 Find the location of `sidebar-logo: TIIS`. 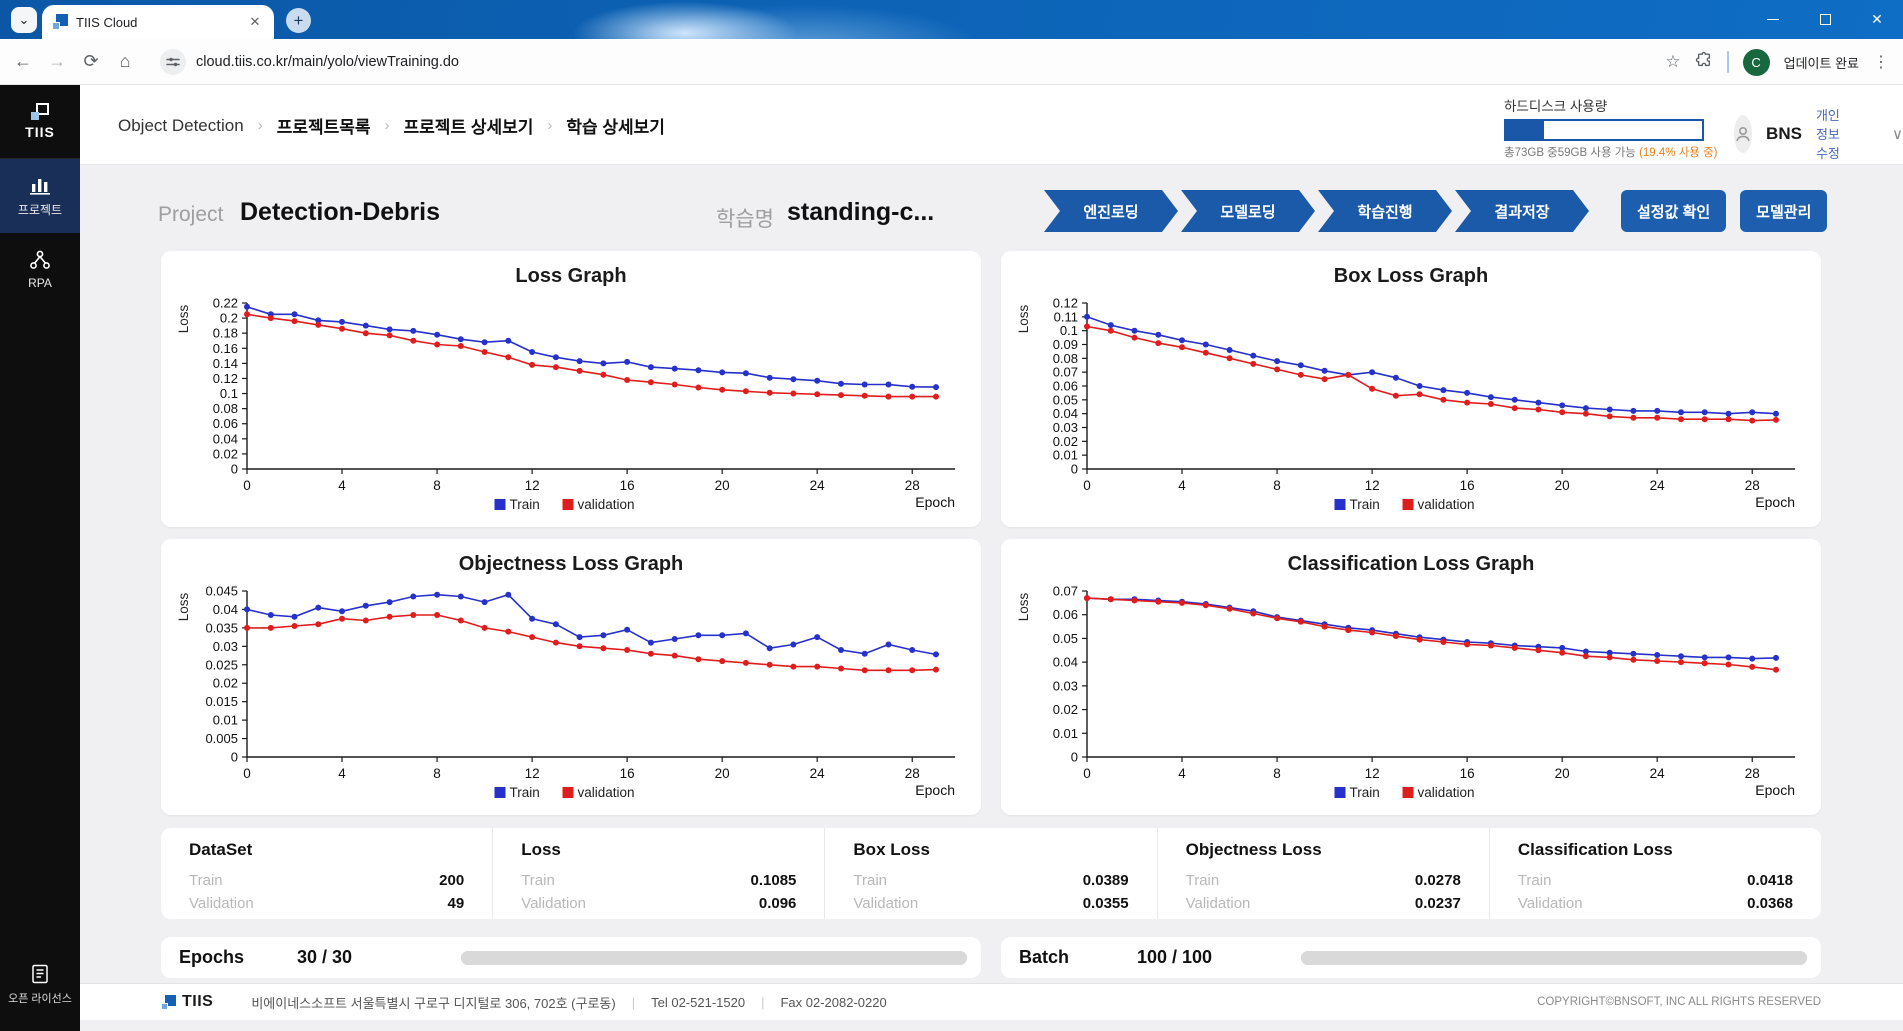

sidebar-logo: TIIS is located at coordinates (40, 122).